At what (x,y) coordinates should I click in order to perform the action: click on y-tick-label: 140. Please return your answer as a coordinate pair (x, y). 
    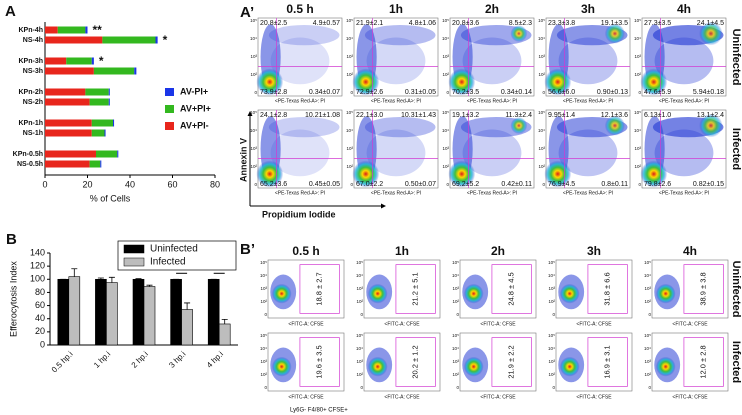
    Looking at the image, I should click on (37, 252).